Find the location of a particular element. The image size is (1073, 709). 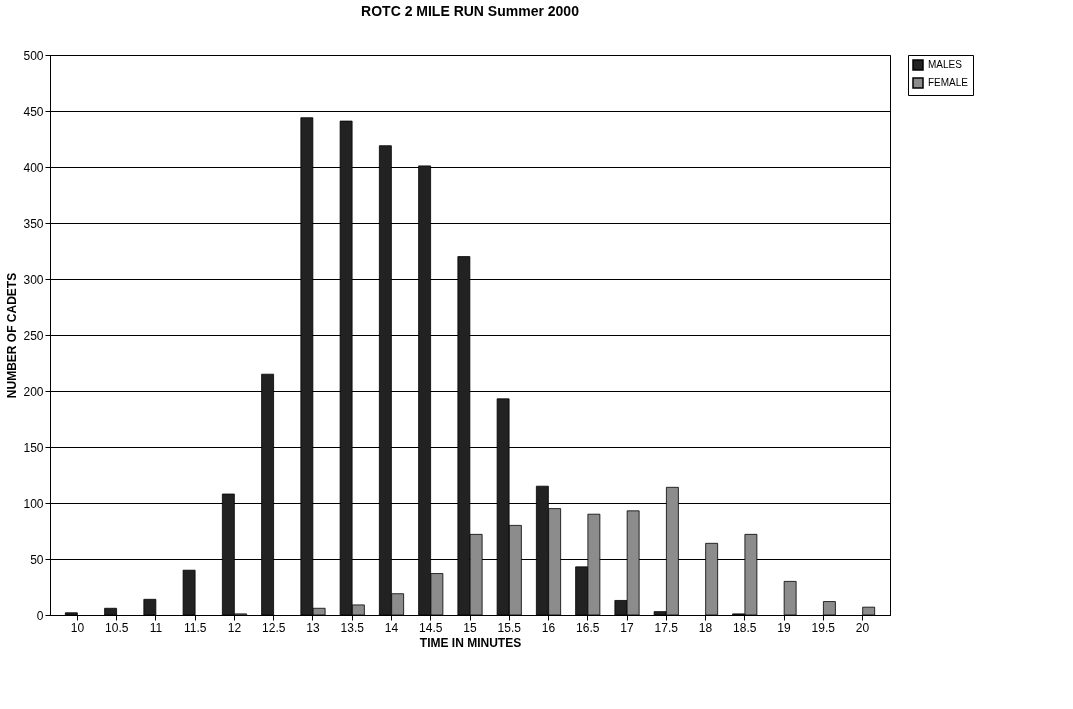

x-tick-label: 13.5 is located at coordinates (352, 627).